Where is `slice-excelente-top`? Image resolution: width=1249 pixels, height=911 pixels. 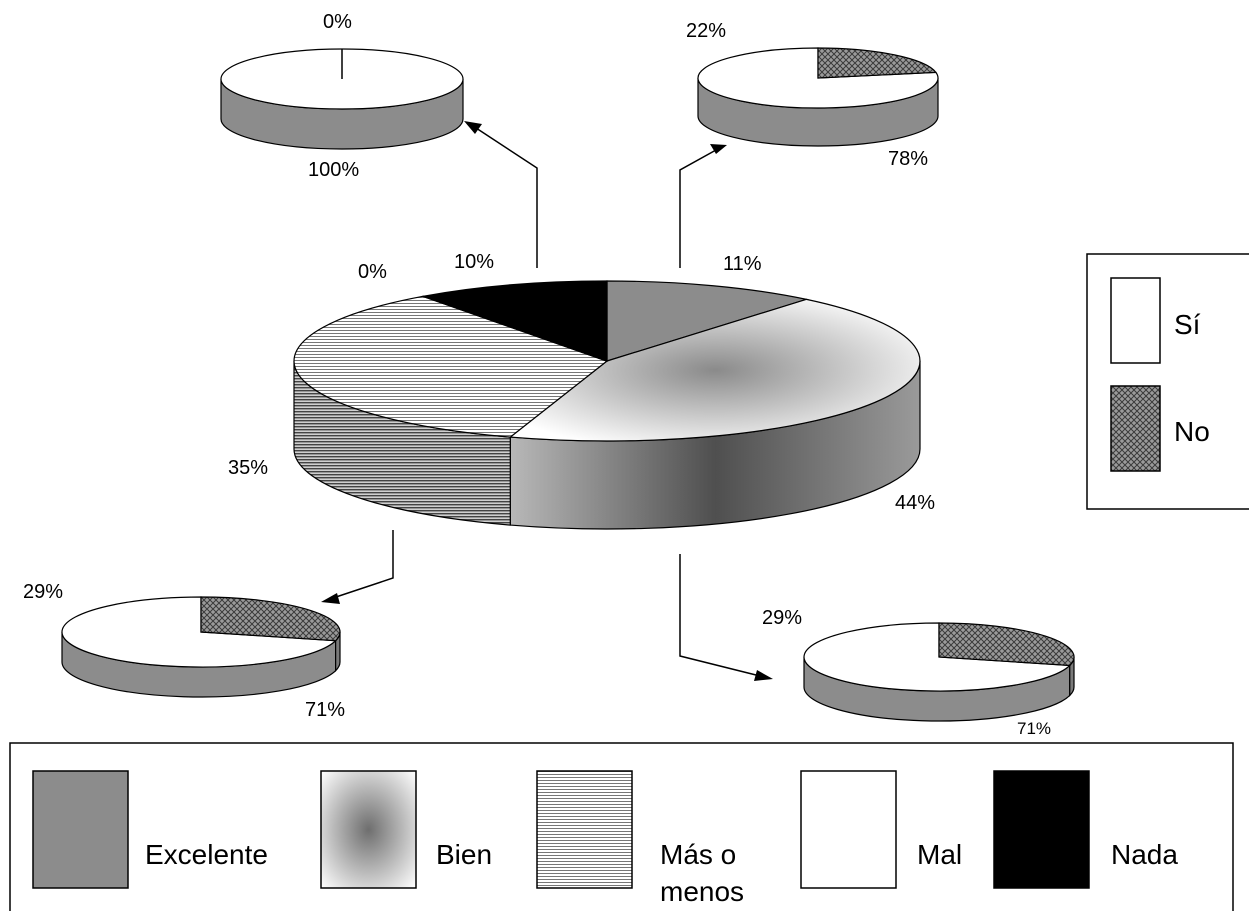
slice-excelente-top is located at coordinates (707, 321).